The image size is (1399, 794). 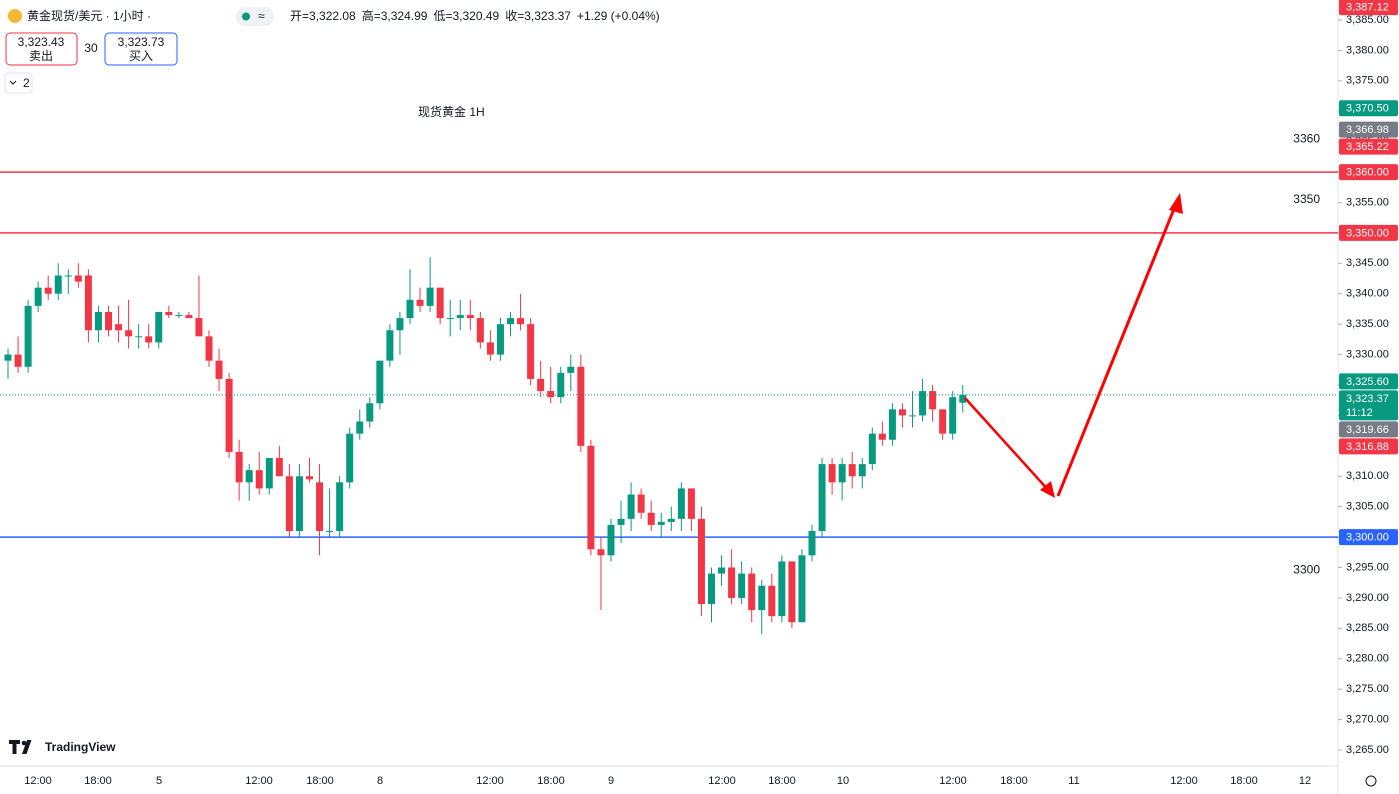 What do you see at coordinates (1367, 719) in the screenshot?
I see `y-tick-label: 3,270.00` at bounding box center [1367, 719].